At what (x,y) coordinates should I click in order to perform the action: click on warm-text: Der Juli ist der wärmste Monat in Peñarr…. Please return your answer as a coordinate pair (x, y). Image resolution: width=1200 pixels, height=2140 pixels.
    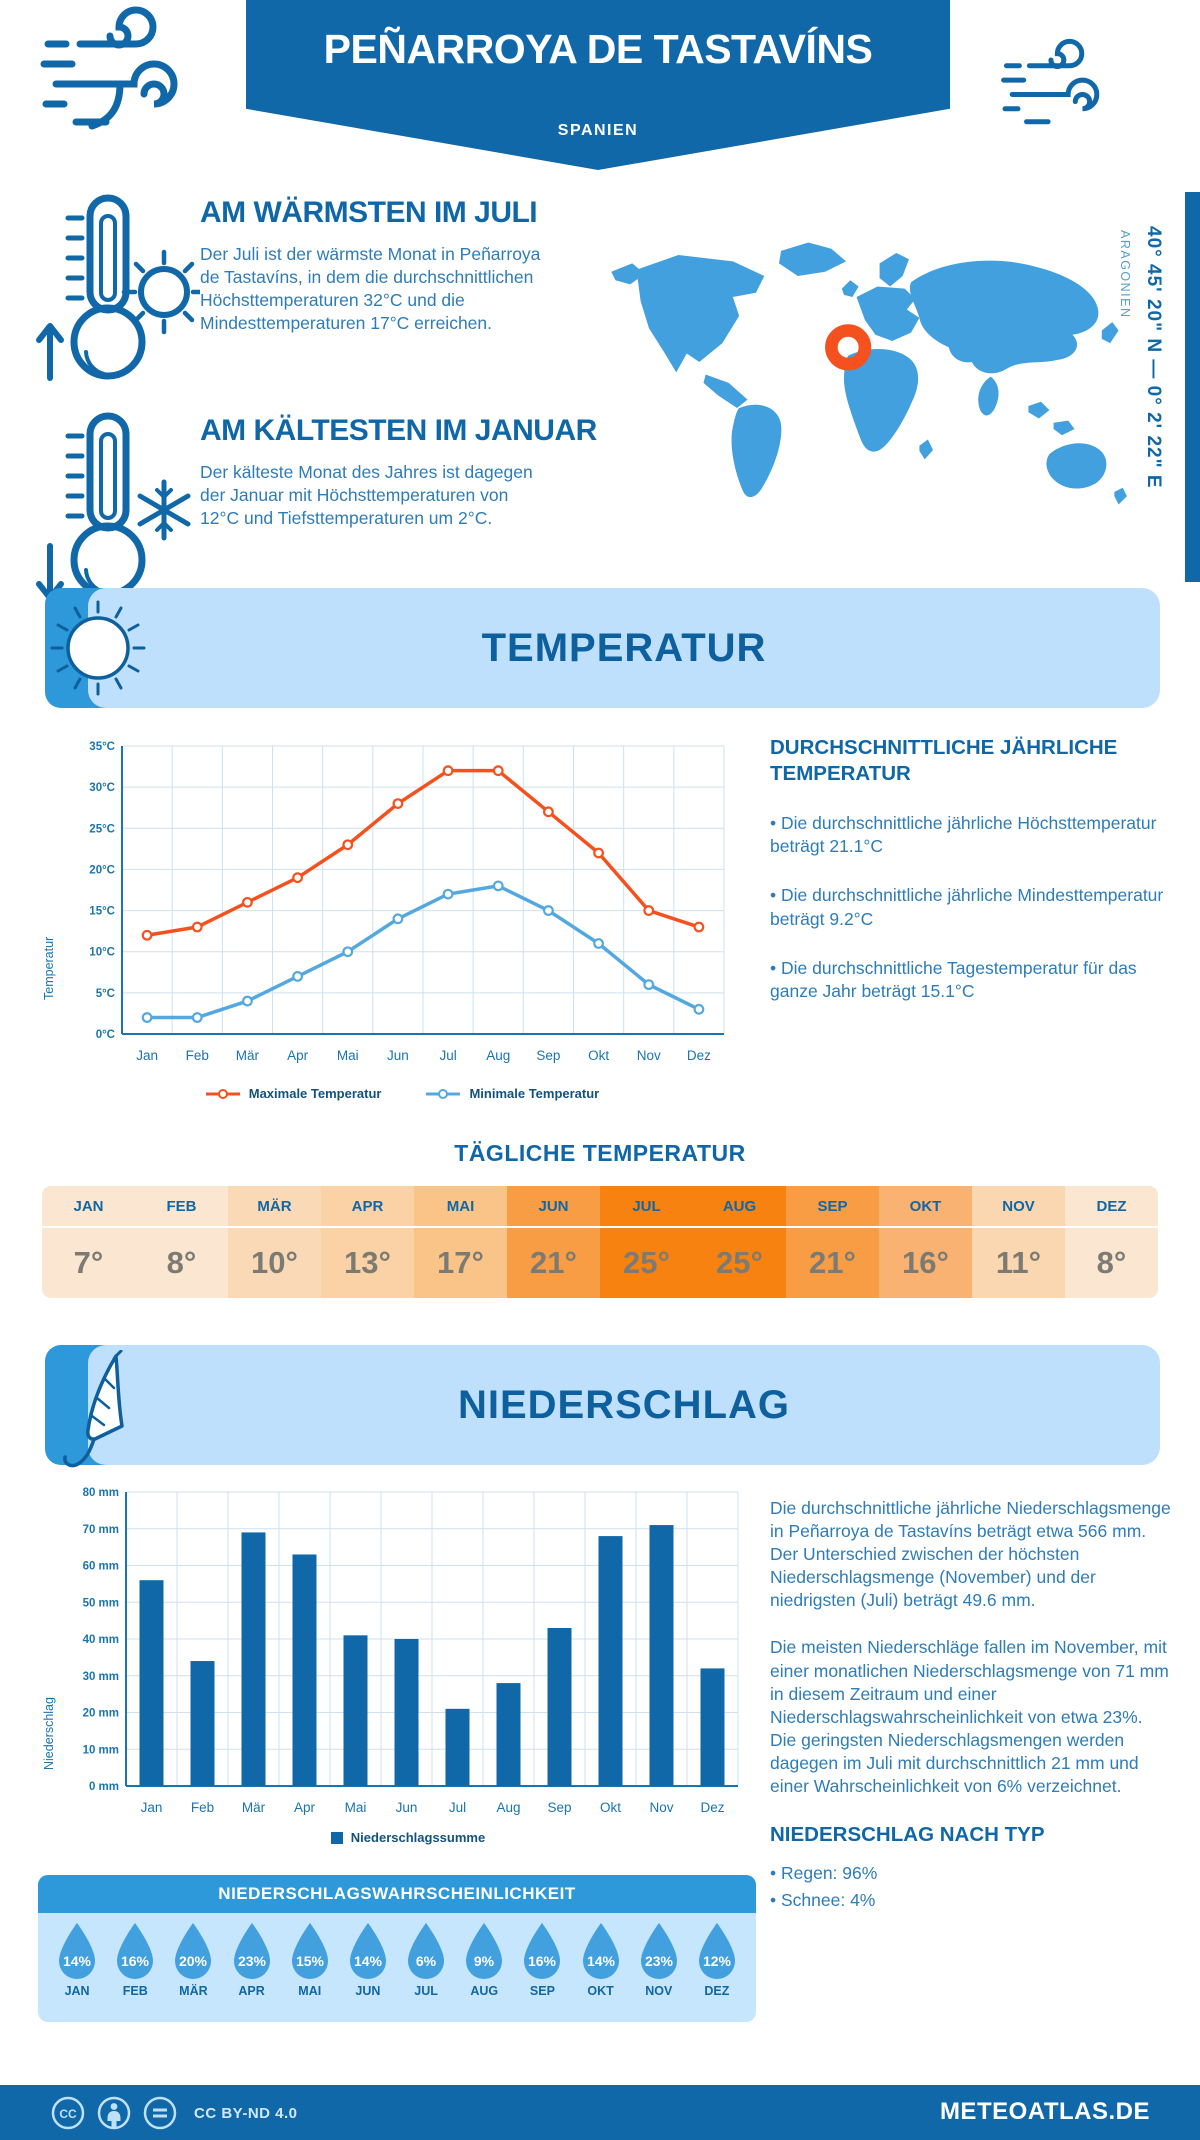
    Looking at the image, I should click on (370, 289).